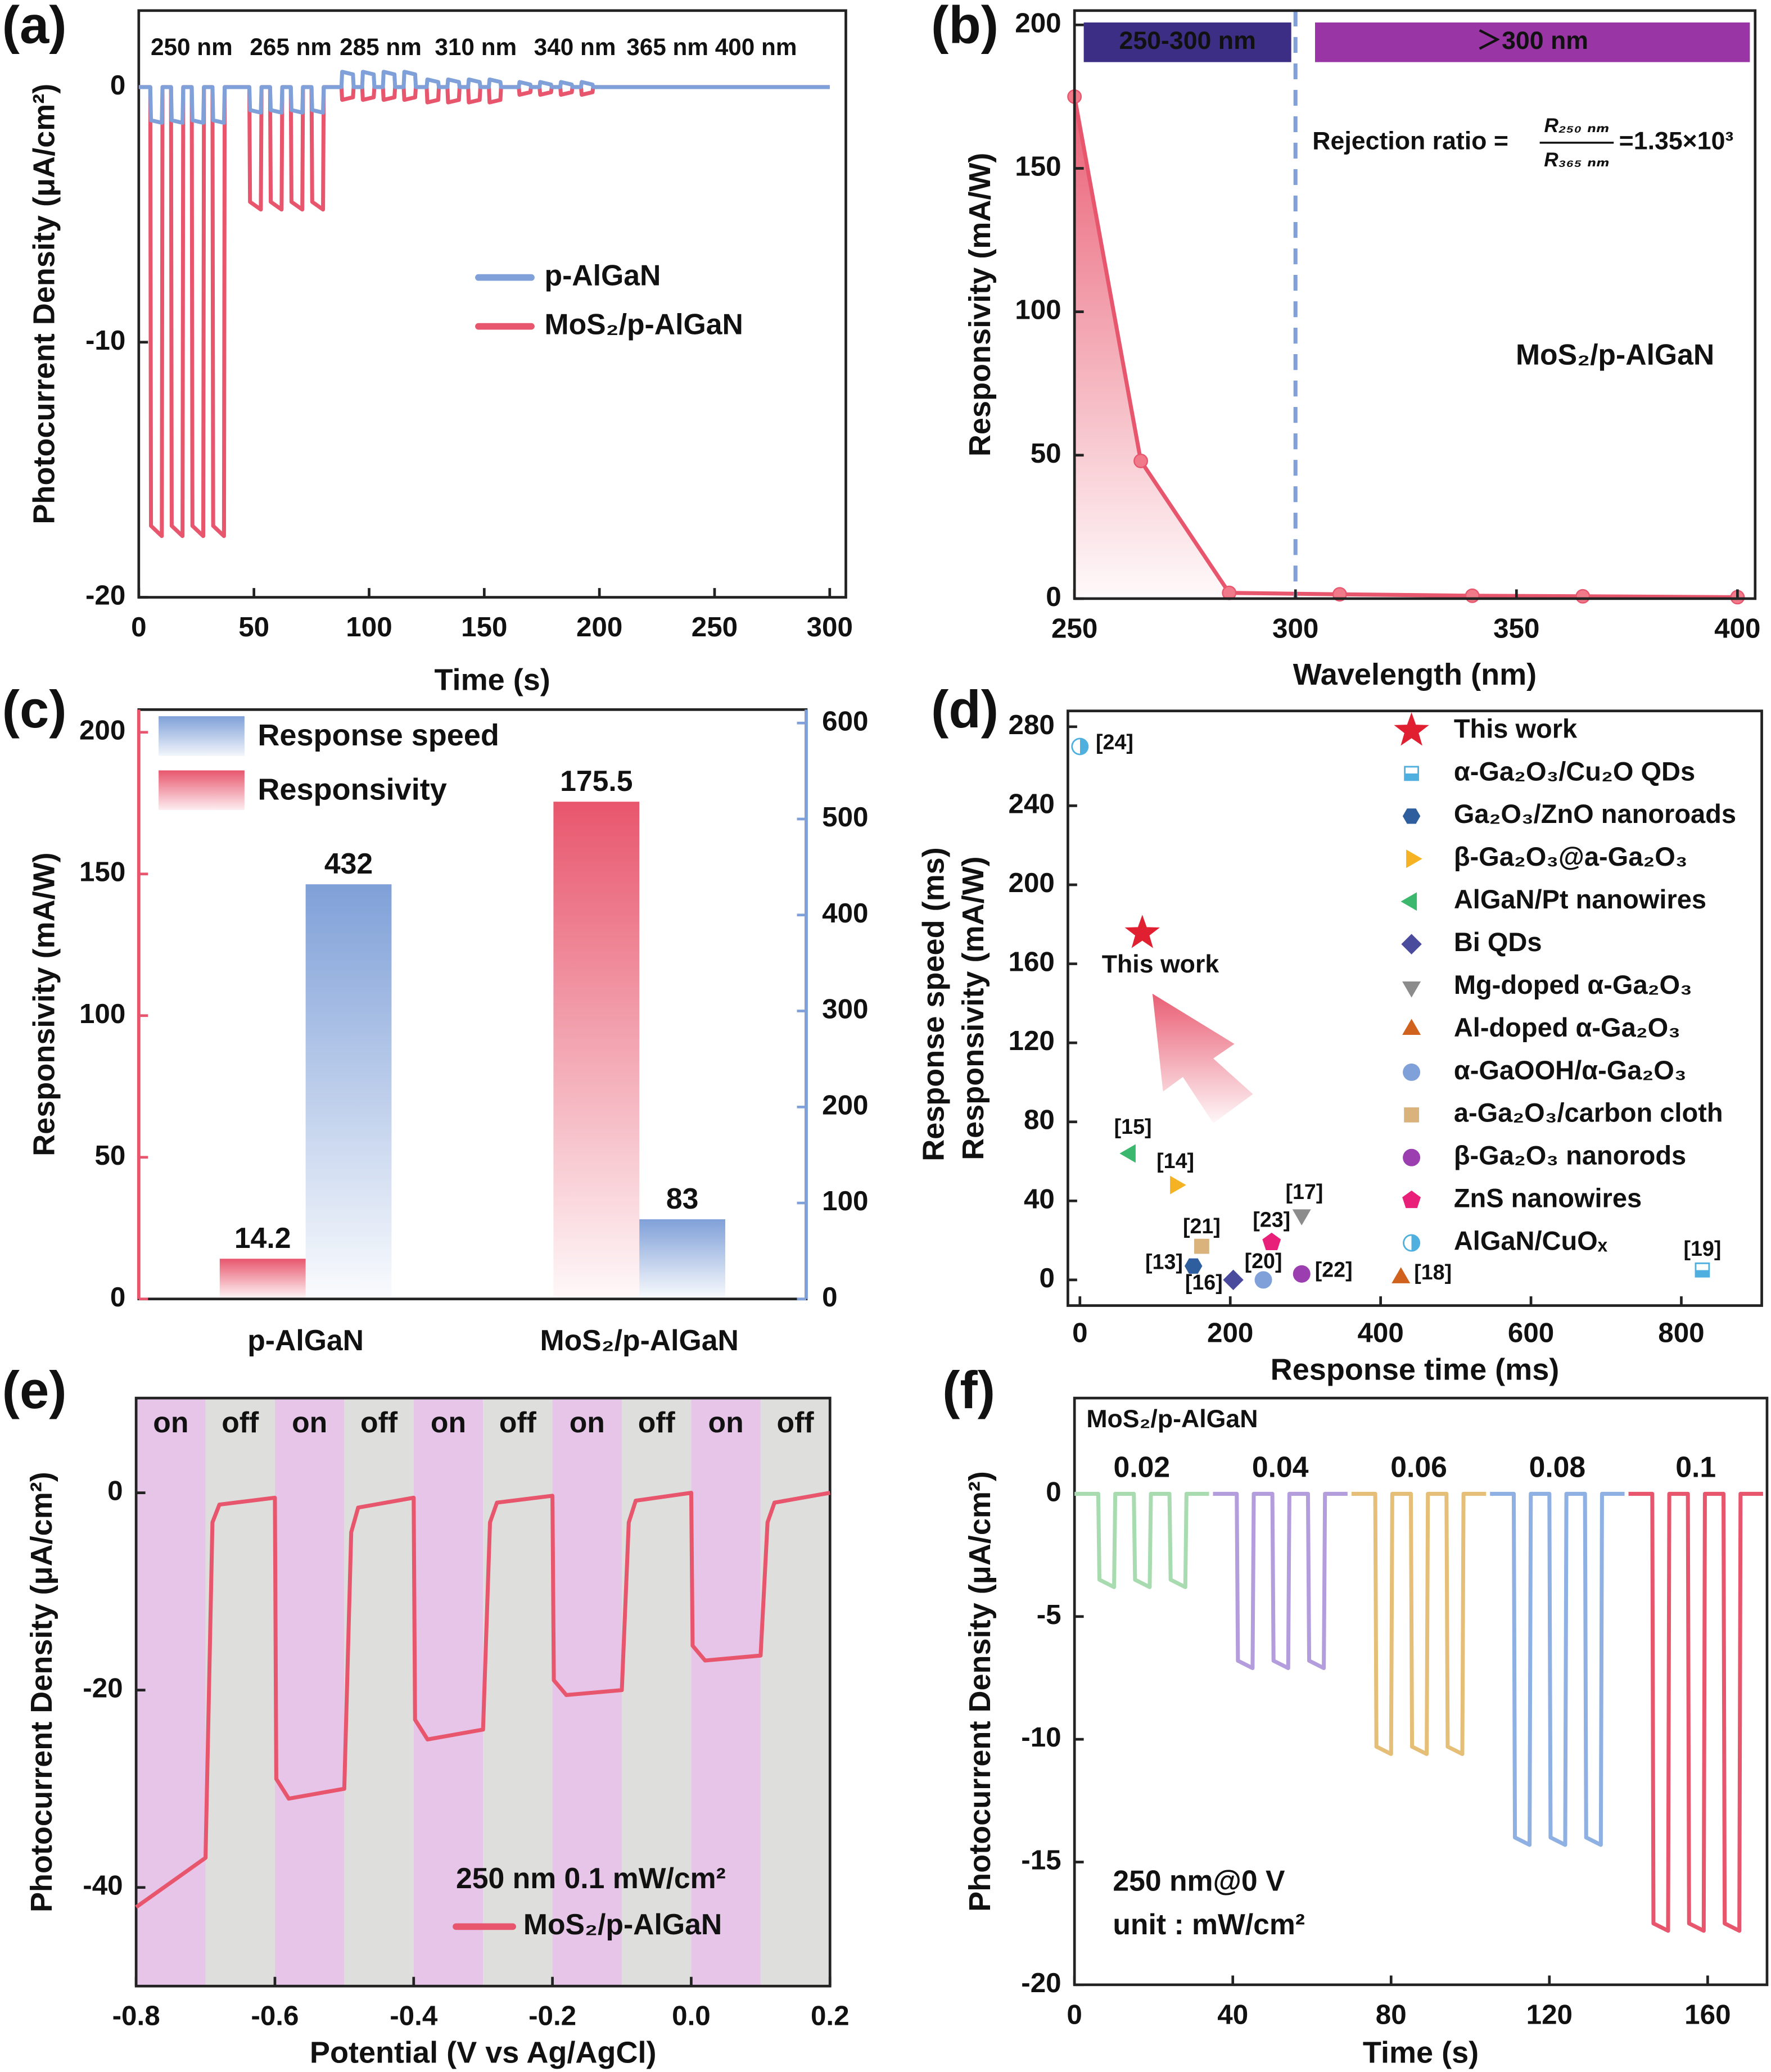 The image size is (1771, 2072). What do you see at coordinates (1567, 1027) in the screenshot?
I see `legend-label: Al-doped α-Ga₂O₃` at bounding box center [1567, 1027].